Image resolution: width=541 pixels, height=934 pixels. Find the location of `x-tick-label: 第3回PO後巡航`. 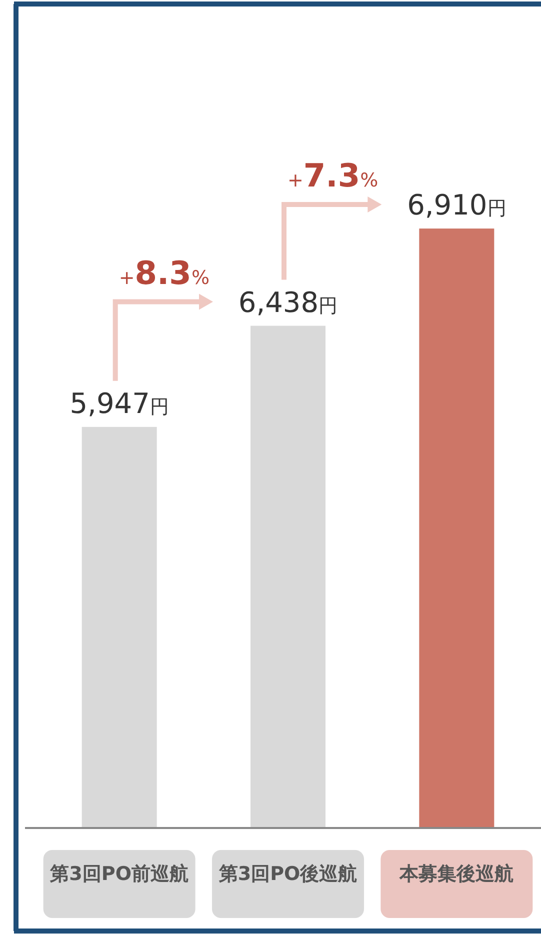

x-tick-label: 第3回PO後巡航 is located at coordinates (288, 874).